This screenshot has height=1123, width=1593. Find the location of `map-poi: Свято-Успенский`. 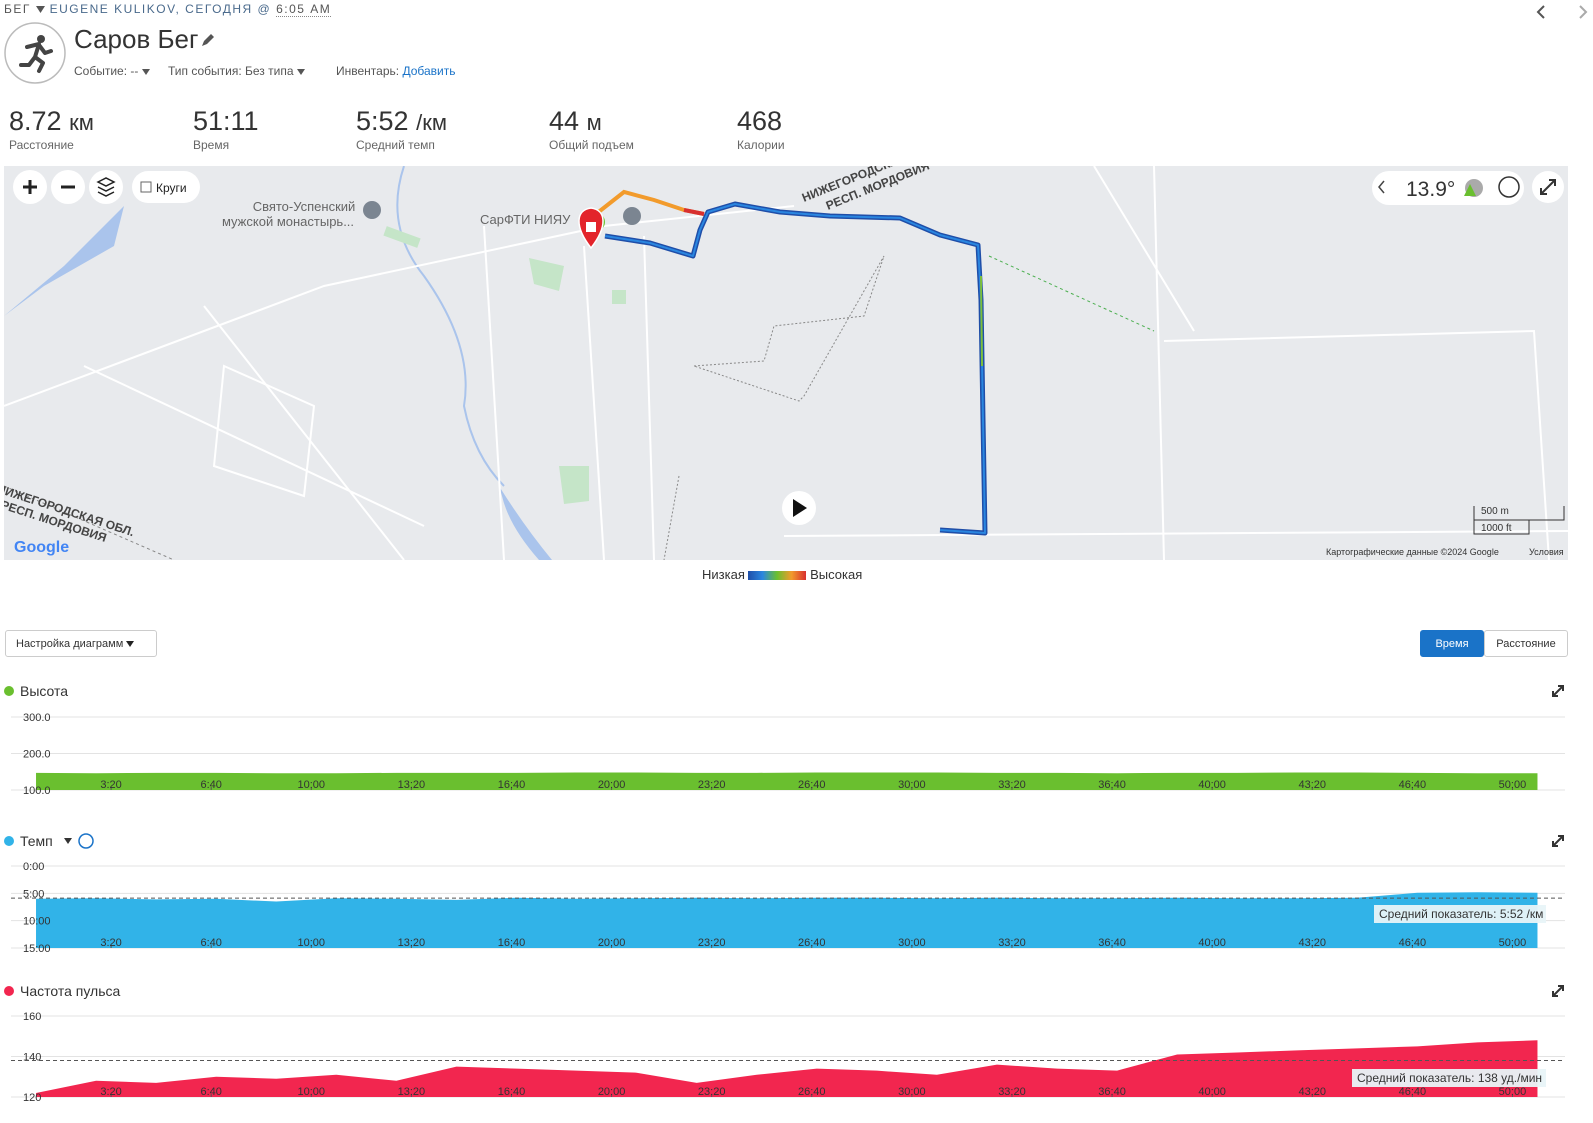

map-poi: Свято-Успенский is located at coordinates (304, 206).